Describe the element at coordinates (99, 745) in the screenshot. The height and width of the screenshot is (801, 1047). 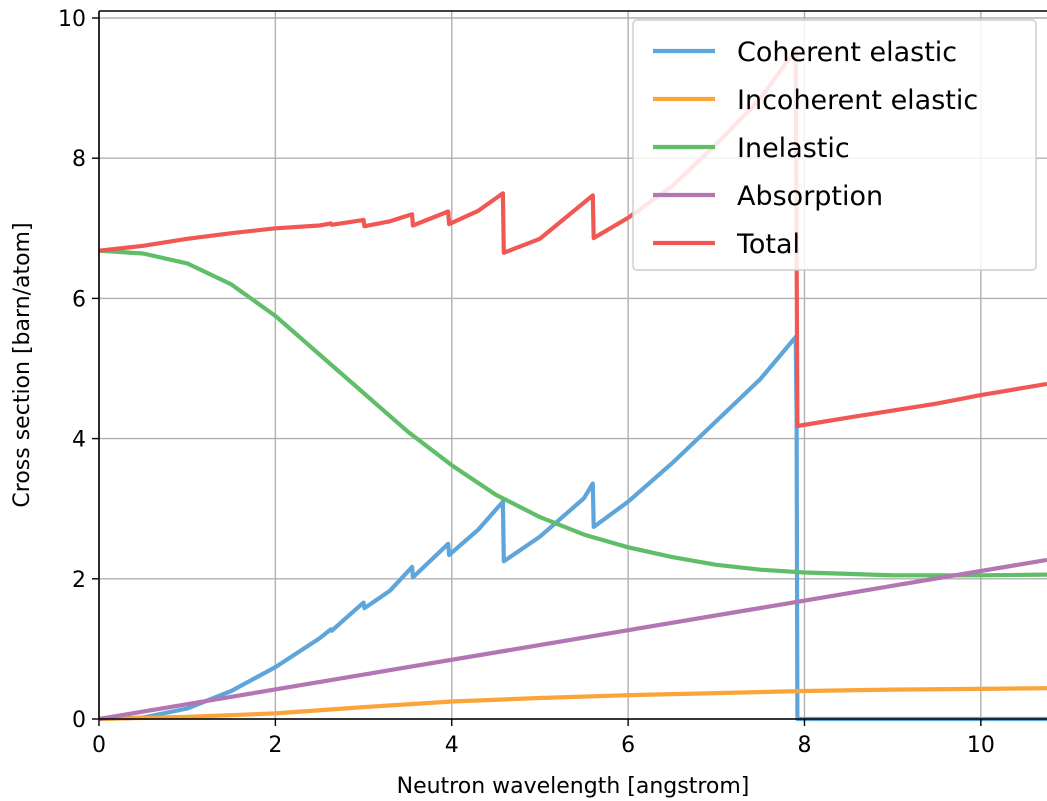
I see `x-tick-label: 0` at that location.